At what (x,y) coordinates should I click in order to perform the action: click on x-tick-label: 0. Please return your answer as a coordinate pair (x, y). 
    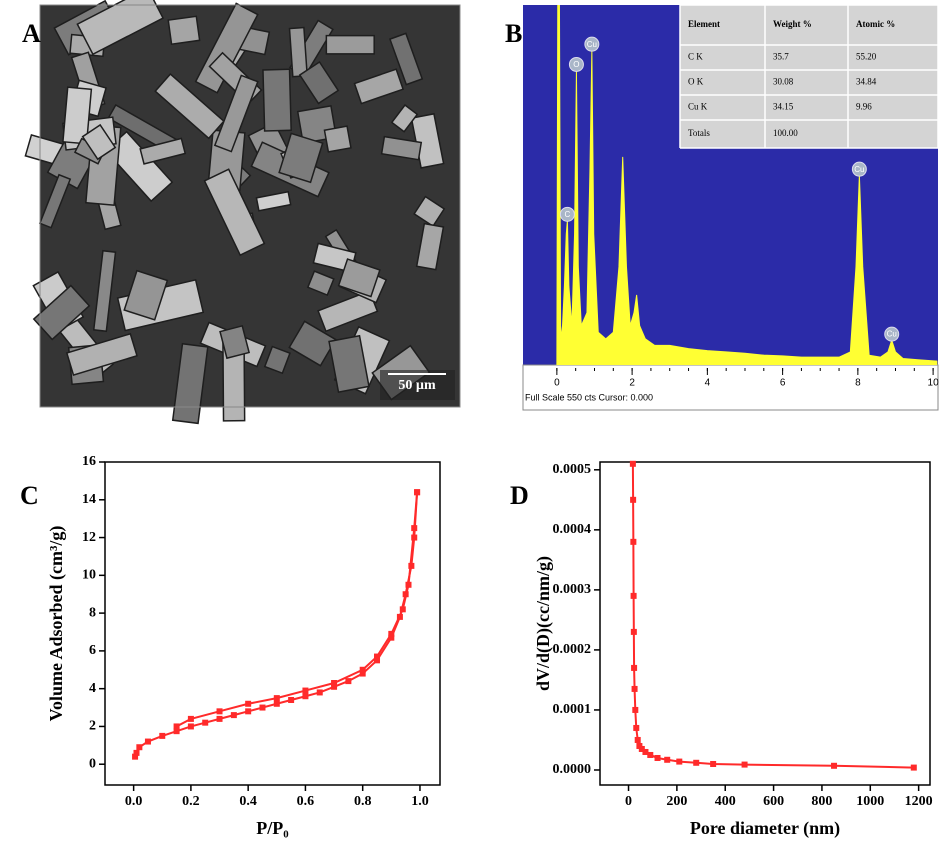
    Looking at the image, I should click on (557, 383).